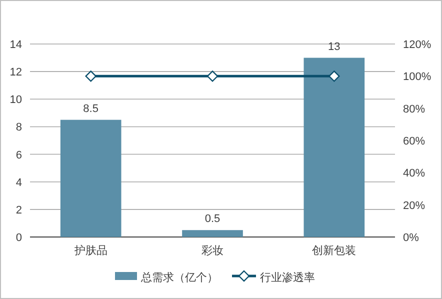 The height and width of the screenshot is (299, 442). I want to click on y-tick-label: 14, so click(16, 45).